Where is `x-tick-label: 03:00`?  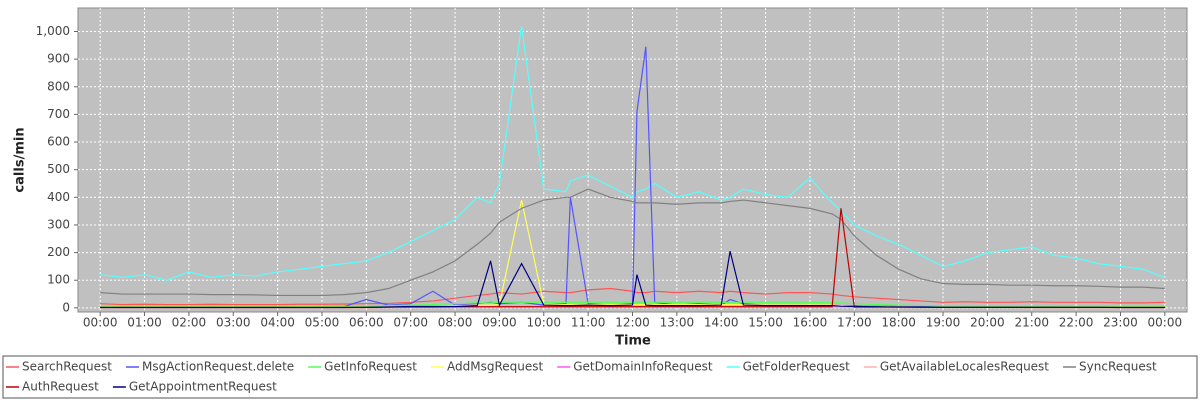
x-tick-label: 03:00 is located at coordinates (233, 323).